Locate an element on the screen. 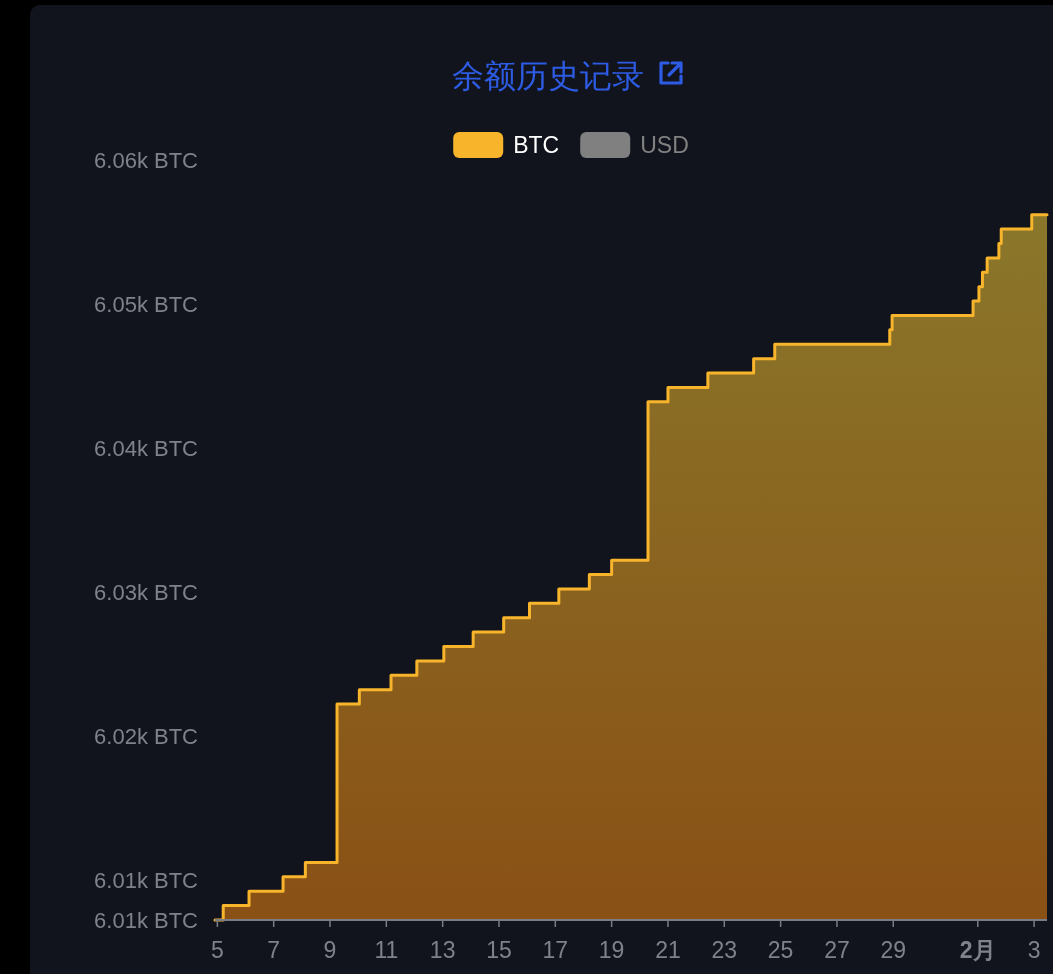 This screenshot has width=1053, height=974. y-tick-label: 6.05k BTC is located at coordinates (146, 304).